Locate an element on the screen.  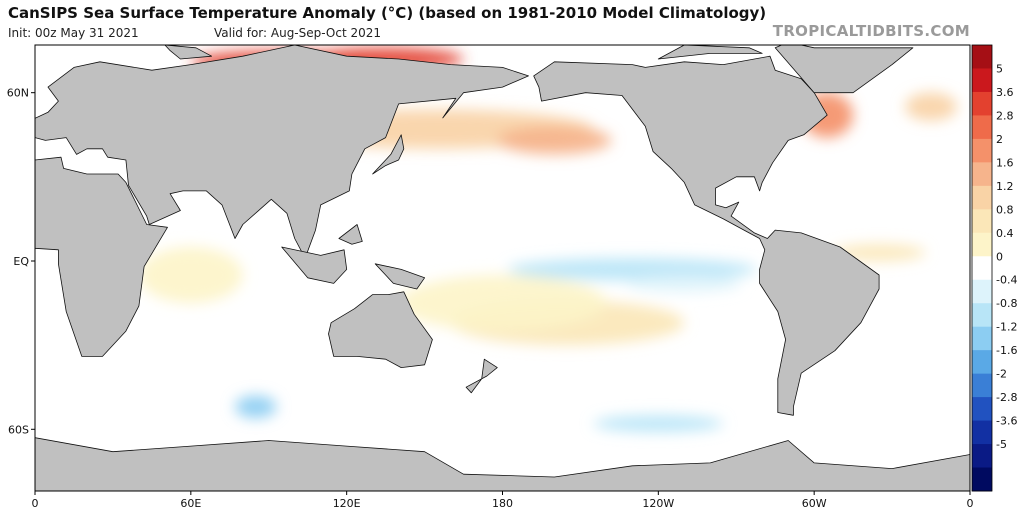
colorbar-label: -3.6 is located at coordinates (1006, 421).